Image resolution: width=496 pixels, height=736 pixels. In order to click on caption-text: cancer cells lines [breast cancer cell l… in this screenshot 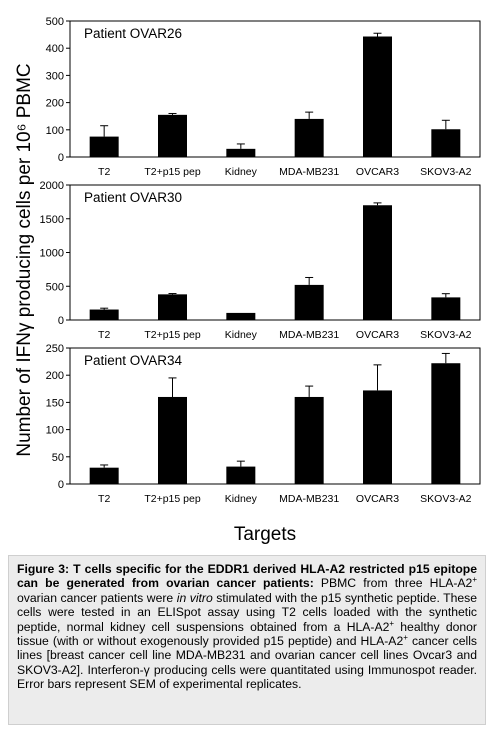, I will do `click(247, 663)`.